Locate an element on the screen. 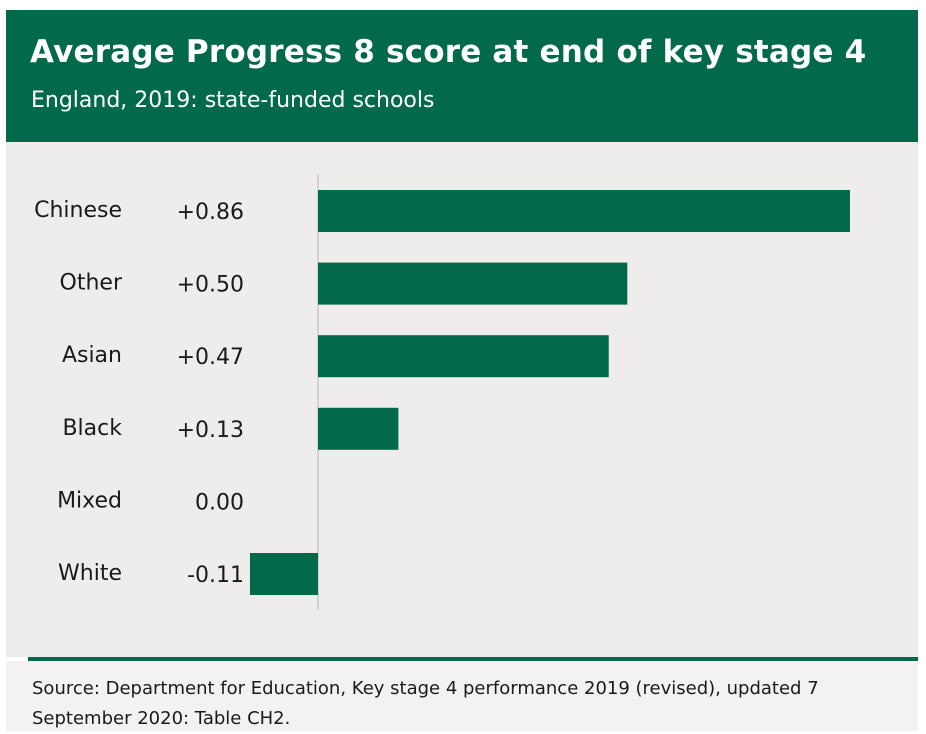 Image resolution: width=926 pixels, height=734 pixels. bar-white is located at coordinates (283, 574).